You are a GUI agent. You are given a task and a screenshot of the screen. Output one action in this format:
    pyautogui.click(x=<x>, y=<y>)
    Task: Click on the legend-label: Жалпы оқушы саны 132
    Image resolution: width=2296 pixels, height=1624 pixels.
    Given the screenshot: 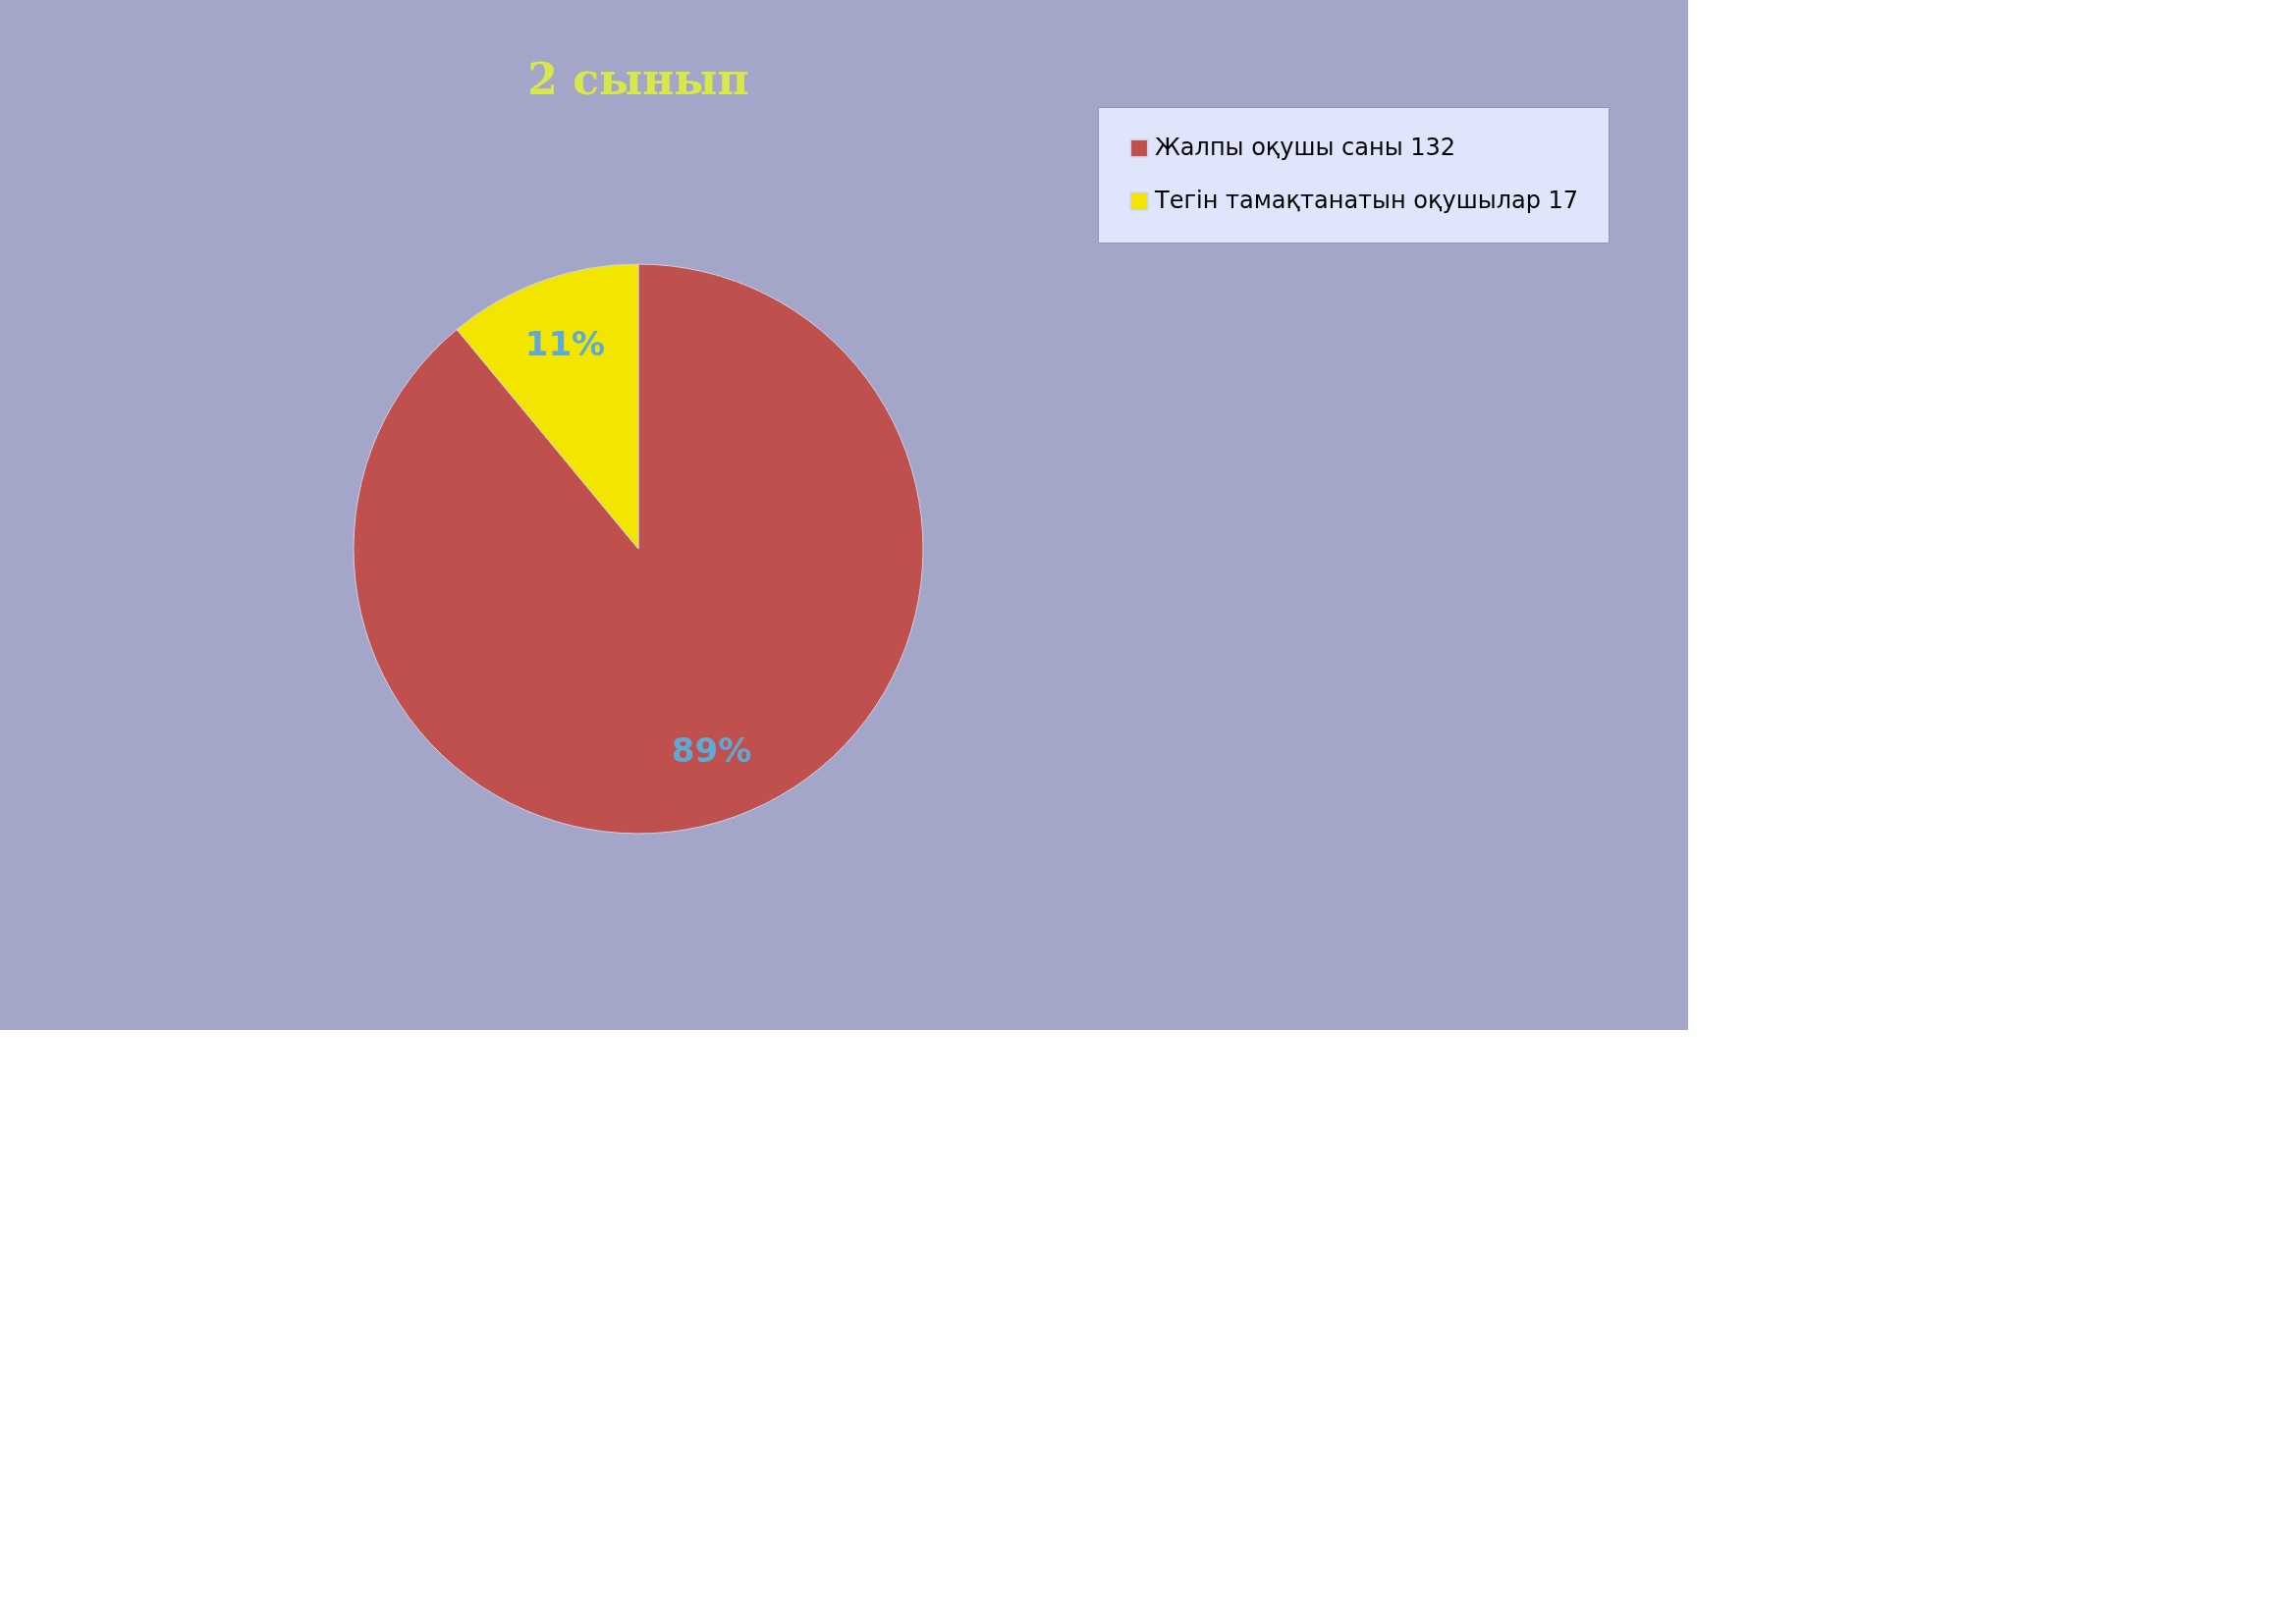 What is the action you would take?
    pyautogui.click(x=1305, y=147)
    